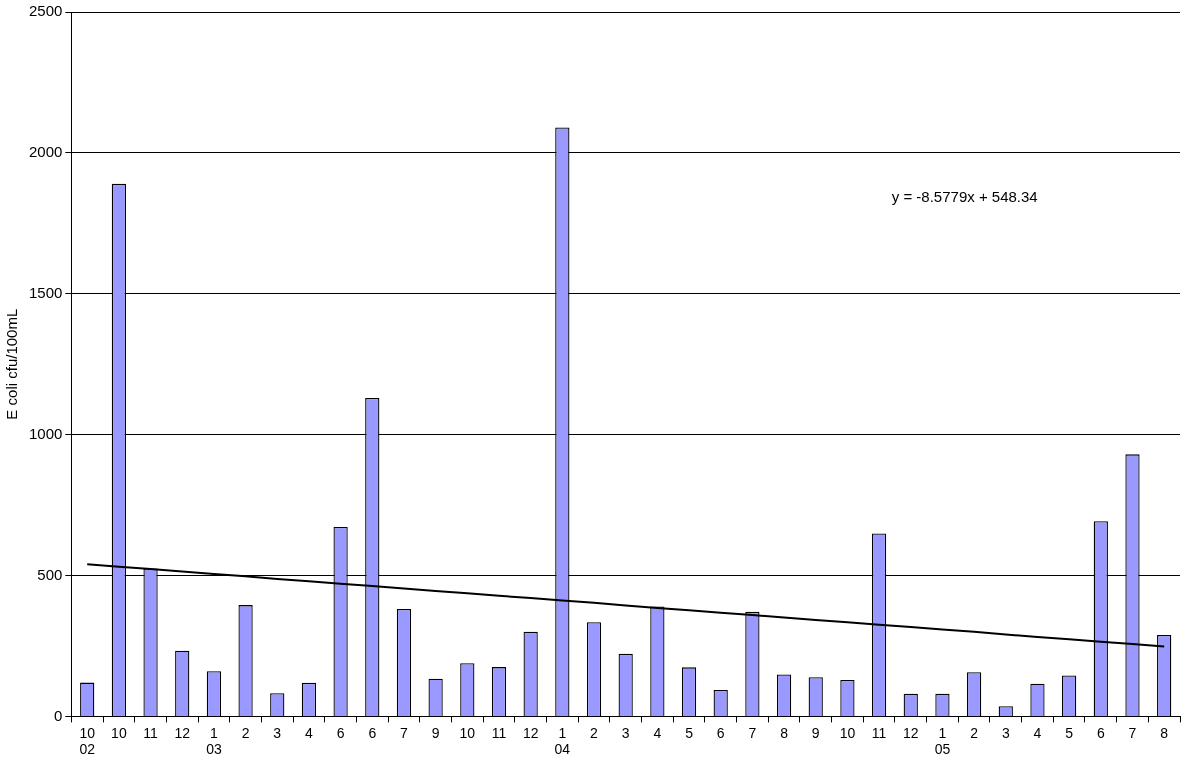 The width and height of the screenshot is (1185, 762). What do you see at coordinates (58, 715) in the screenshot?
I see `y-tick-label: 0` at bounding box center [58, 715].